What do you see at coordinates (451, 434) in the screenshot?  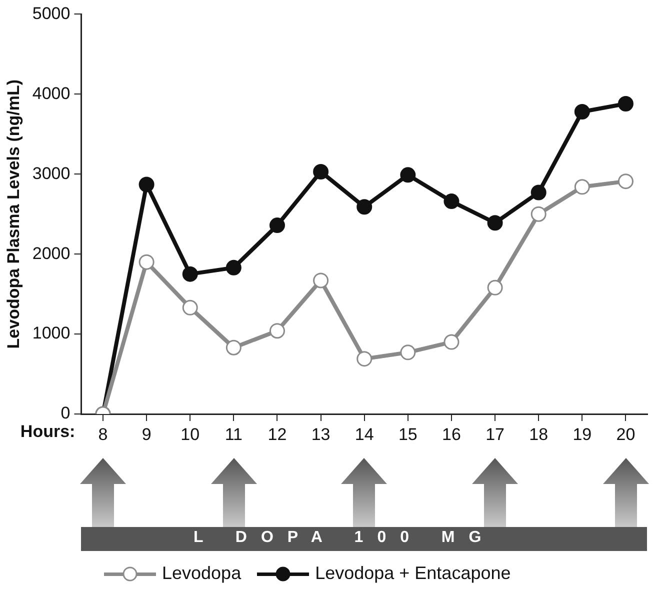 I see `x-tick-label: 16` at bounding box center [451, 434].